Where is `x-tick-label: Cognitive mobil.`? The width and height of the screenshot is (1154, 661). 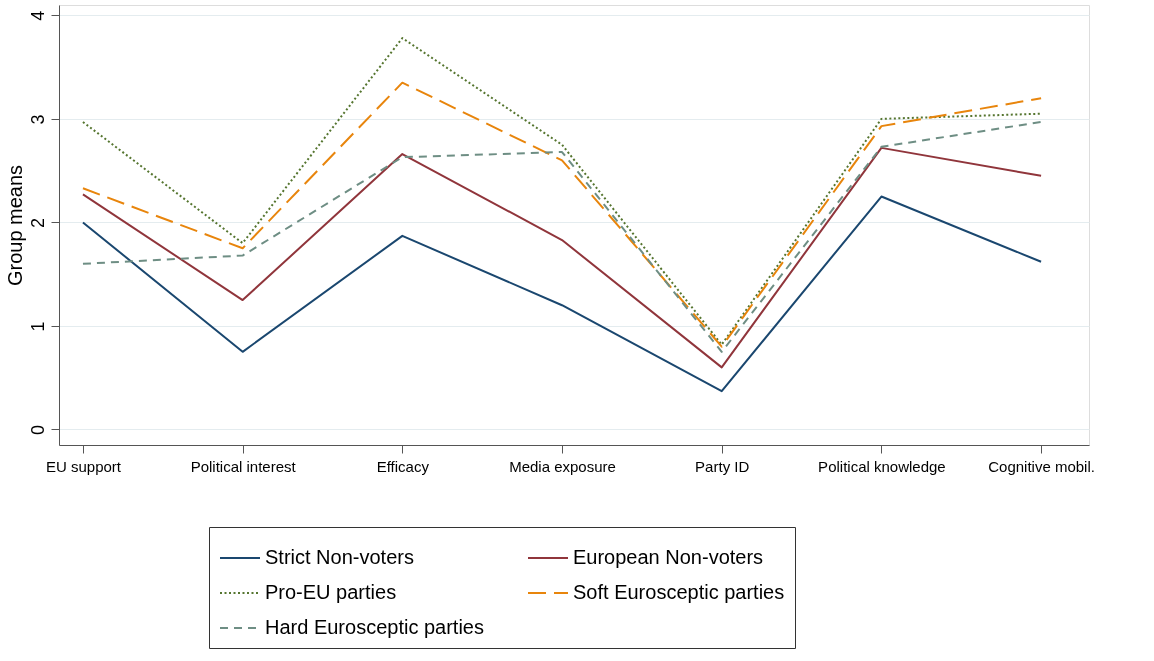
x-tick-label: Cognitive mobil. is located at coordinates (1041, 466).